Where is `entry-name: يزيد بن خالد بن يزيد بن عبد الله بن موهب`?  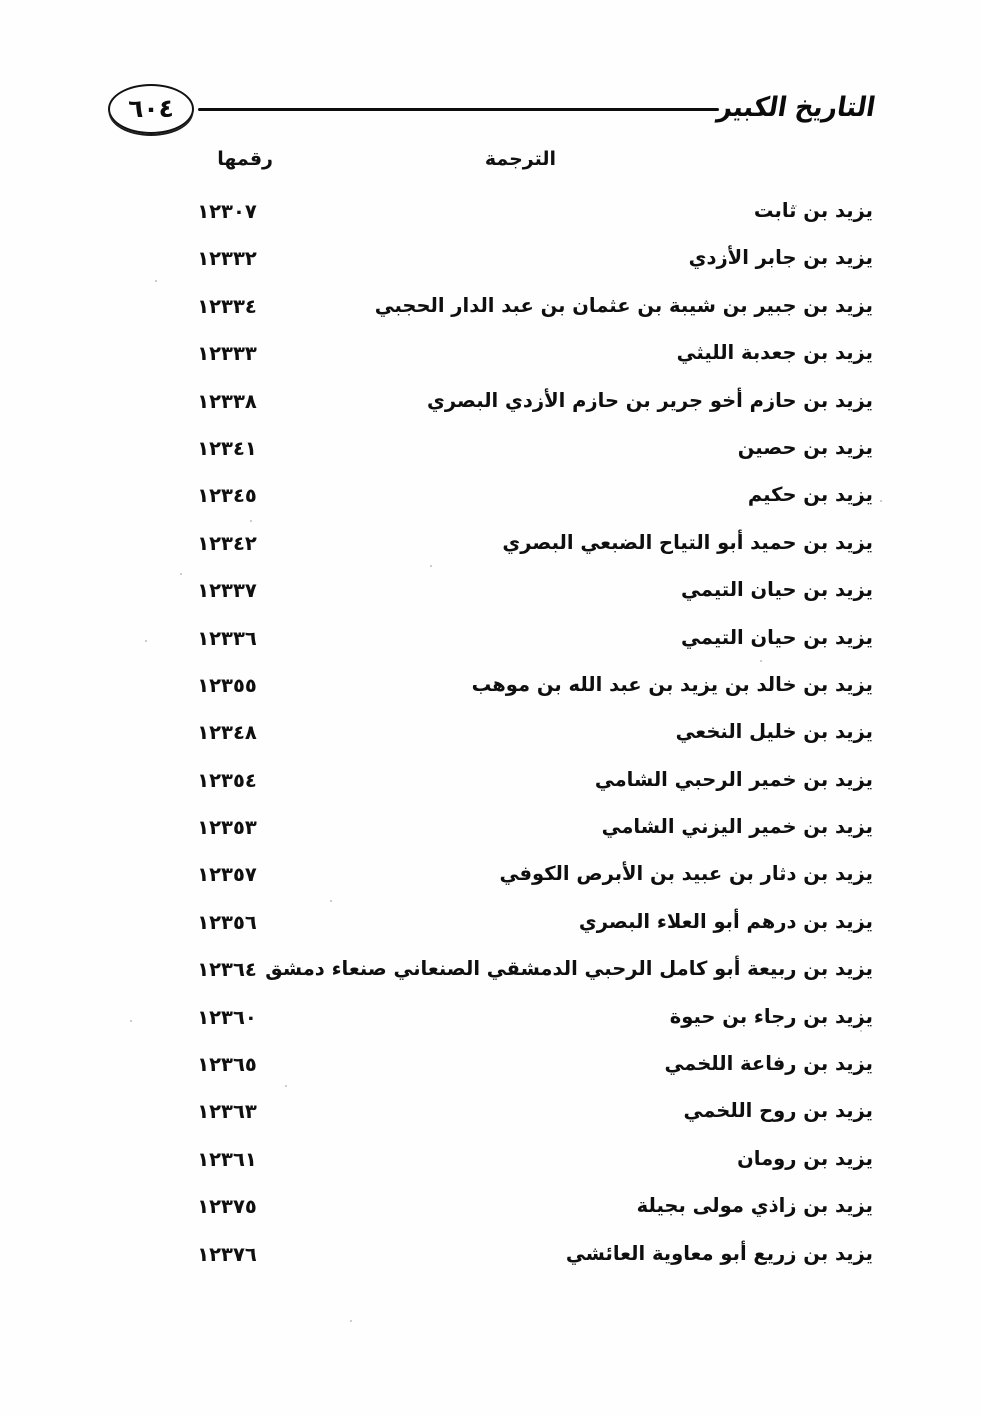
entry-name: يزيد بن خالد بن يزيد بن عبد الله بن موهب is located at coordinates (672, 684).